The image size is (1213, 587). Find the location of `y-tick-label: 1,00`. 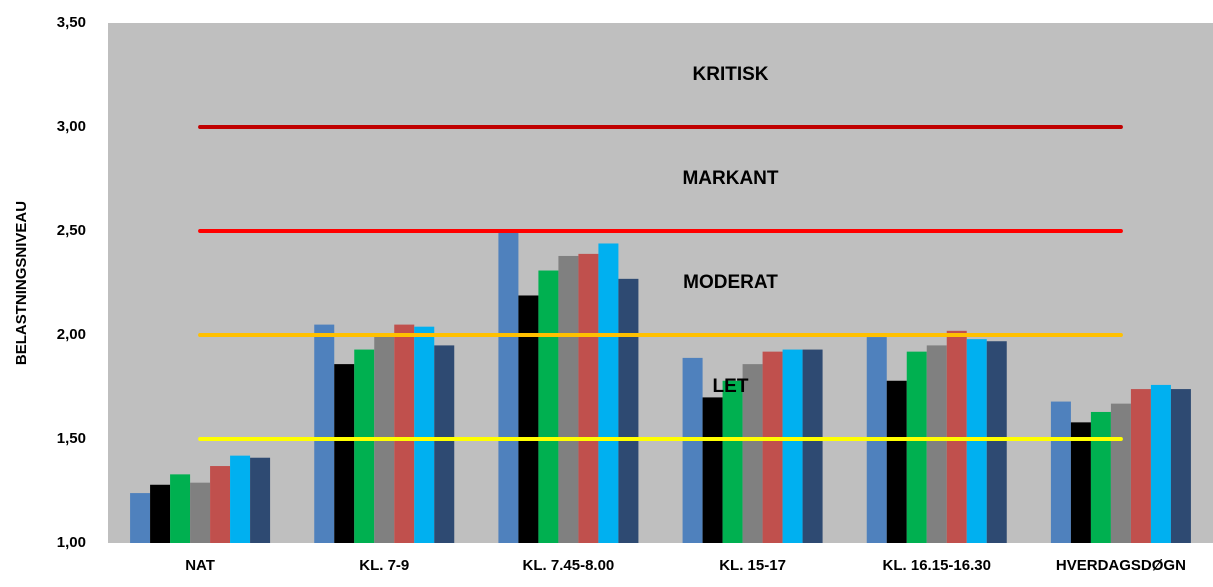

y-tick-label: 1,00 is located at coordinates (71, 542).